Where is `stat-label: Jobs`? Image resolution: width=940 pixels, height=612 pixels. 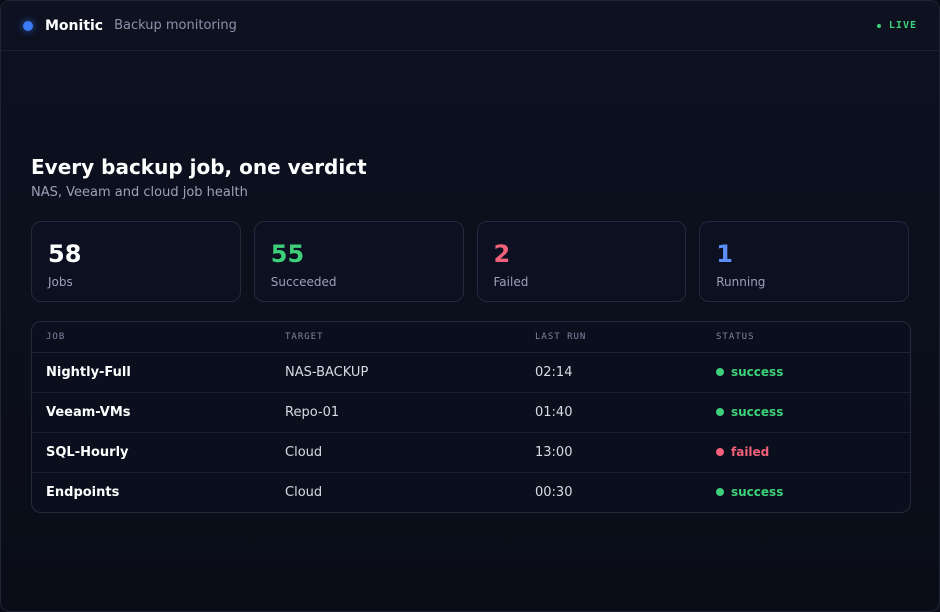 stat-label: Jobs is located at coordinates (60, 282).